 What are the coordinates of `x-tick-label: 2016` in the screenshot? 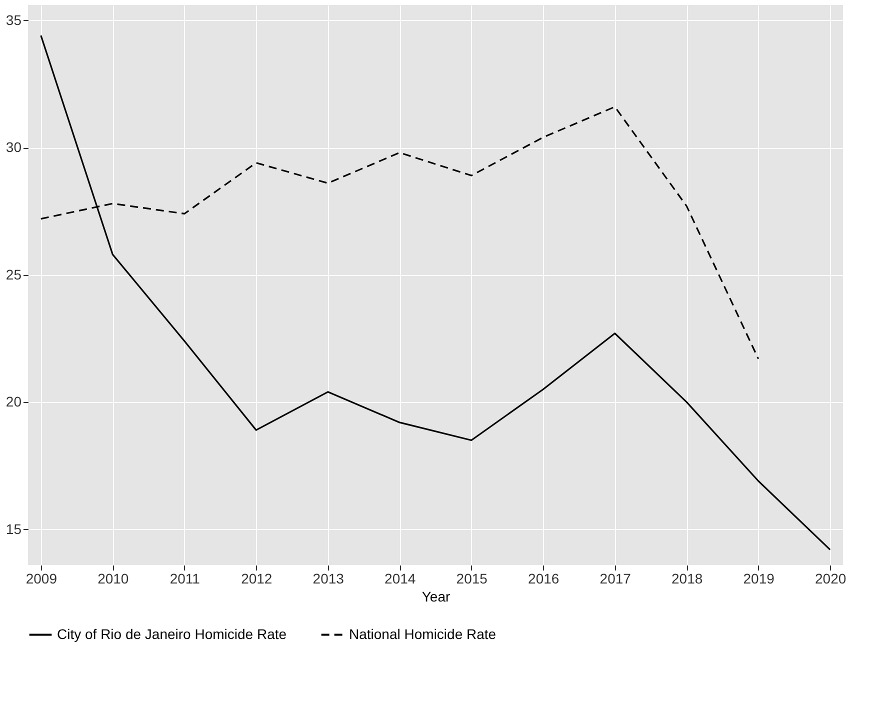 It's located at (544, 578).